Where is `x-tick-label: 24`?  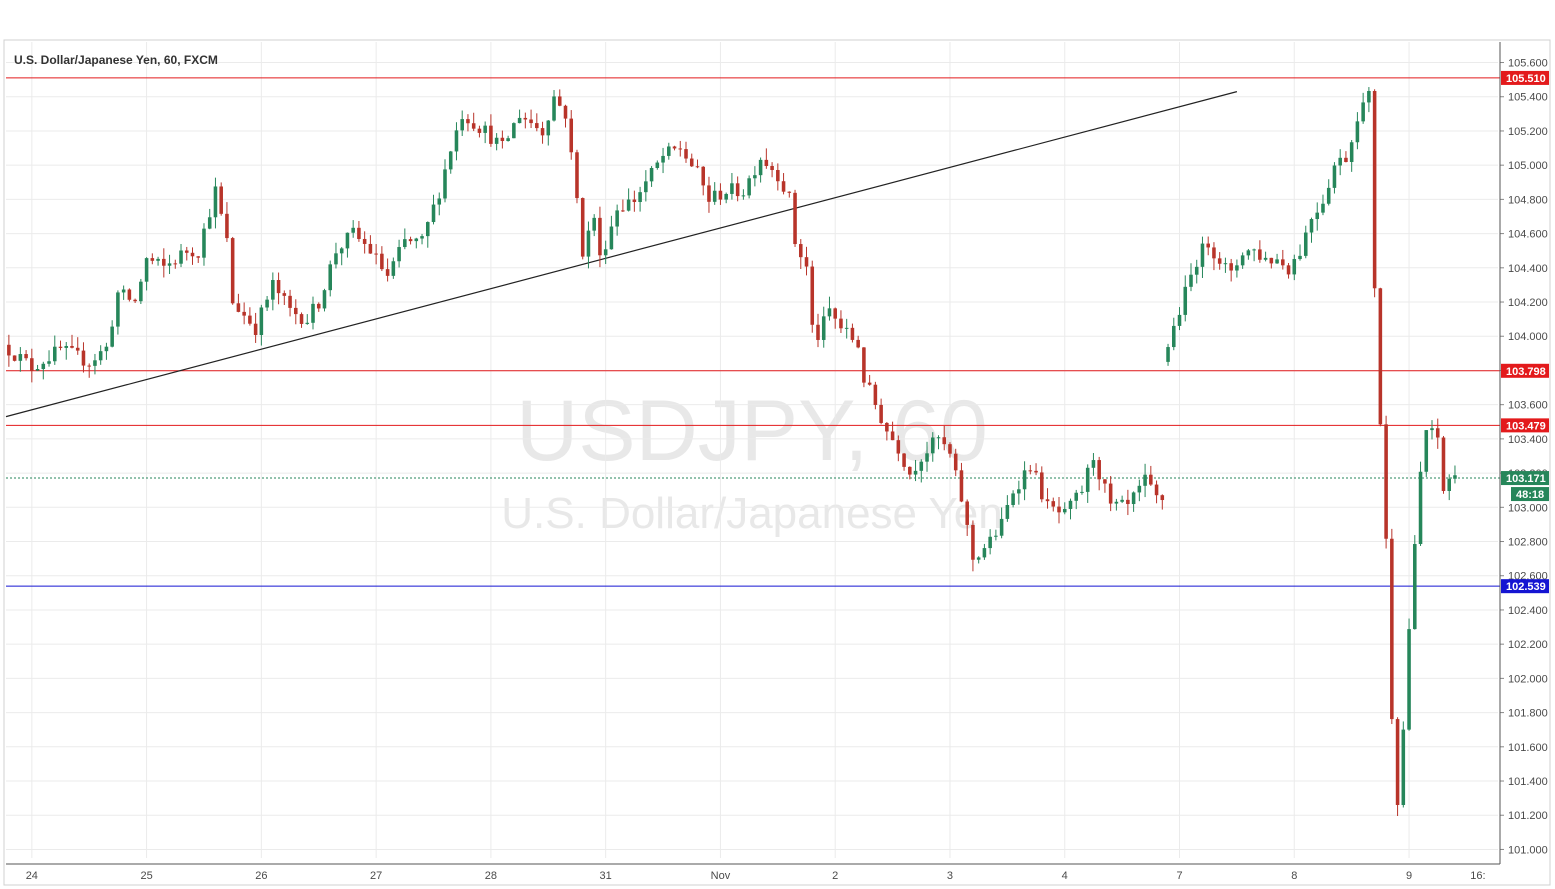 x-tick-label: 24 is located at coordinates (32, 876).